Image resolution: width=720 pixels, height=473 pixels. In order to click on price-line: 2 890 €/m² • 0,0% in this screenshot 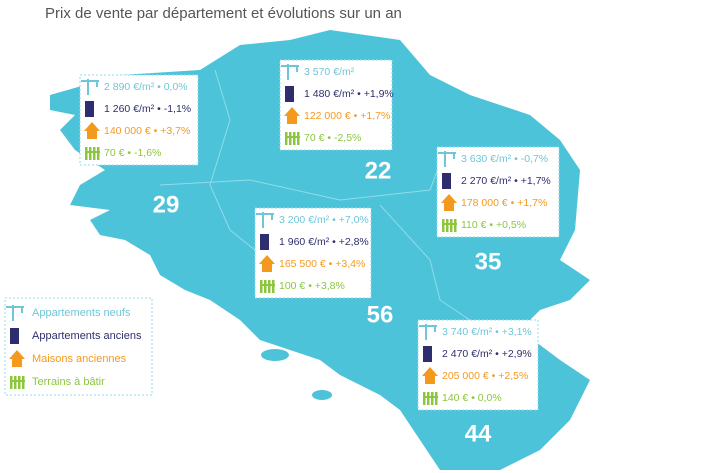, I will do `click(146, 87)`.